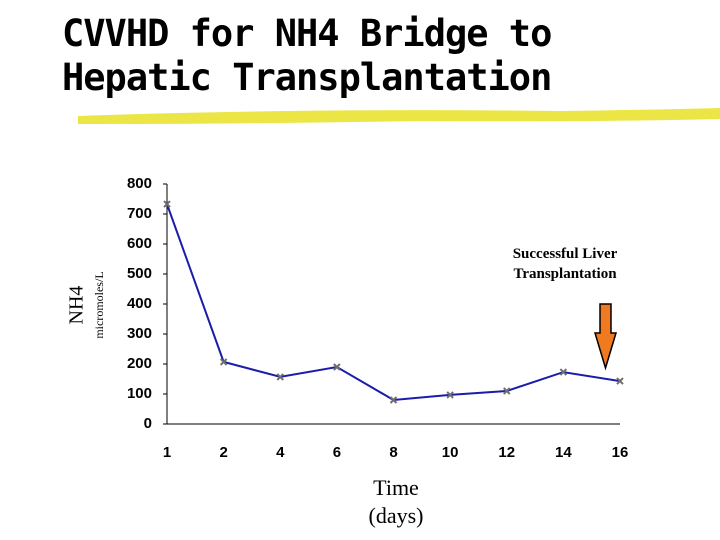  Describe the element at coordinates (565, 264) in the screenshot. I see `annotation: Successful Liver Transplantation` at that location.